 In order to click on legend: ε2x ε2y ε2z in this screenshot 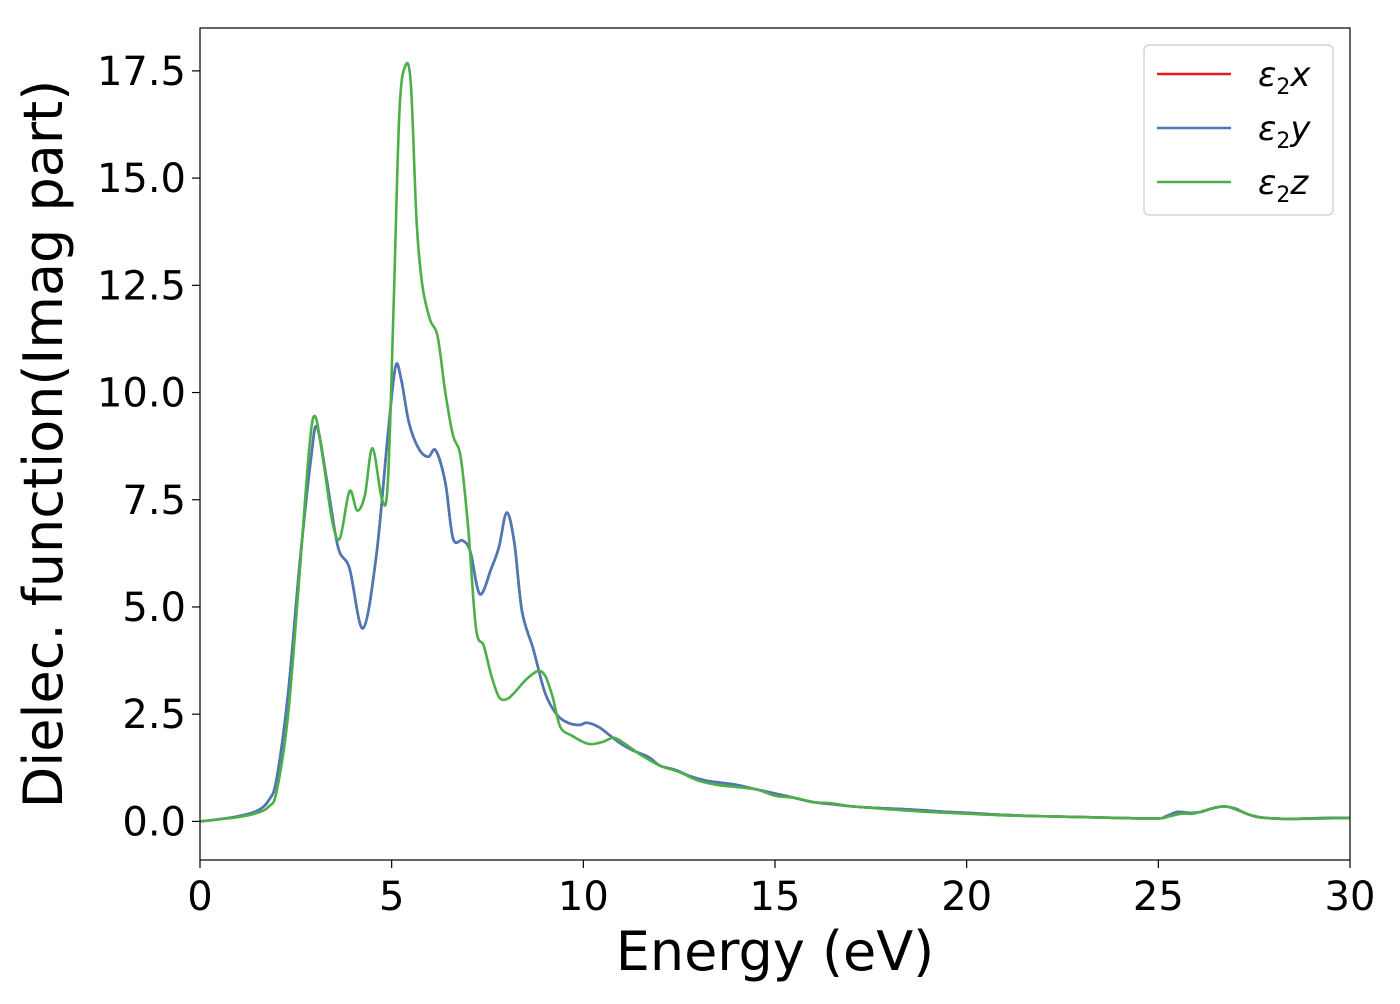, I will do `click(1238, 130)`.